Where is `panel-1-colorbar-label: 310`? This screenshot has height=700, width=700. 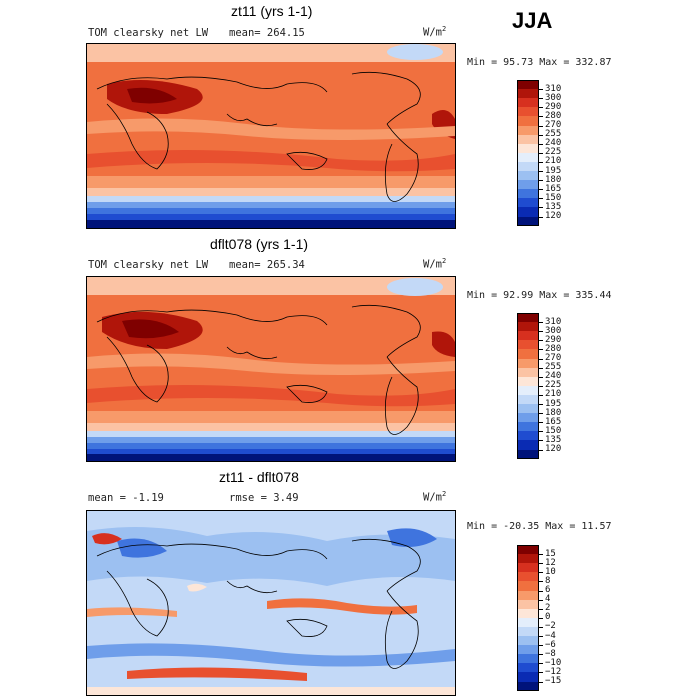 panel-1-colorbar-label: 310 is located at coordinates (553, 88).